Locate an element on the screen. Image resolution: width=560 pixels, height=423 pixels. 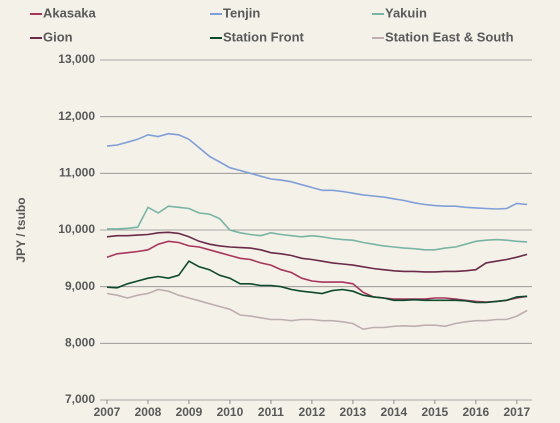
y-axis-label: JPY / tsubo is located at coordinates (21, 229).